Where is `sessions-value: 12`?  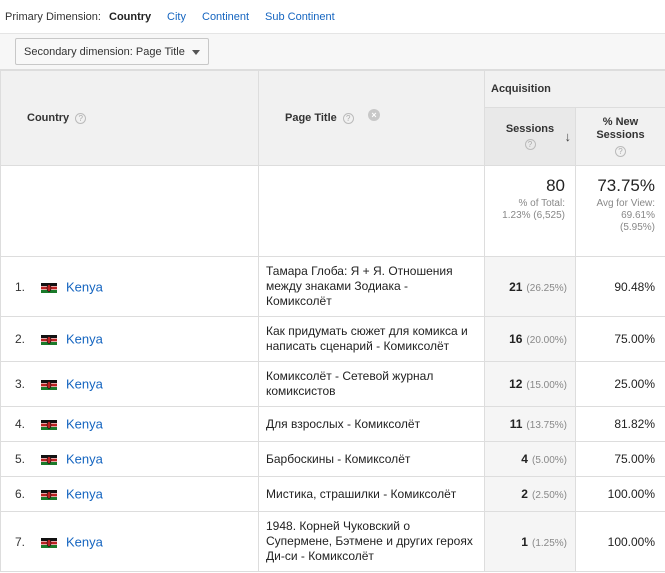 sessions-value: 12 is located at coordinates (516, 384).